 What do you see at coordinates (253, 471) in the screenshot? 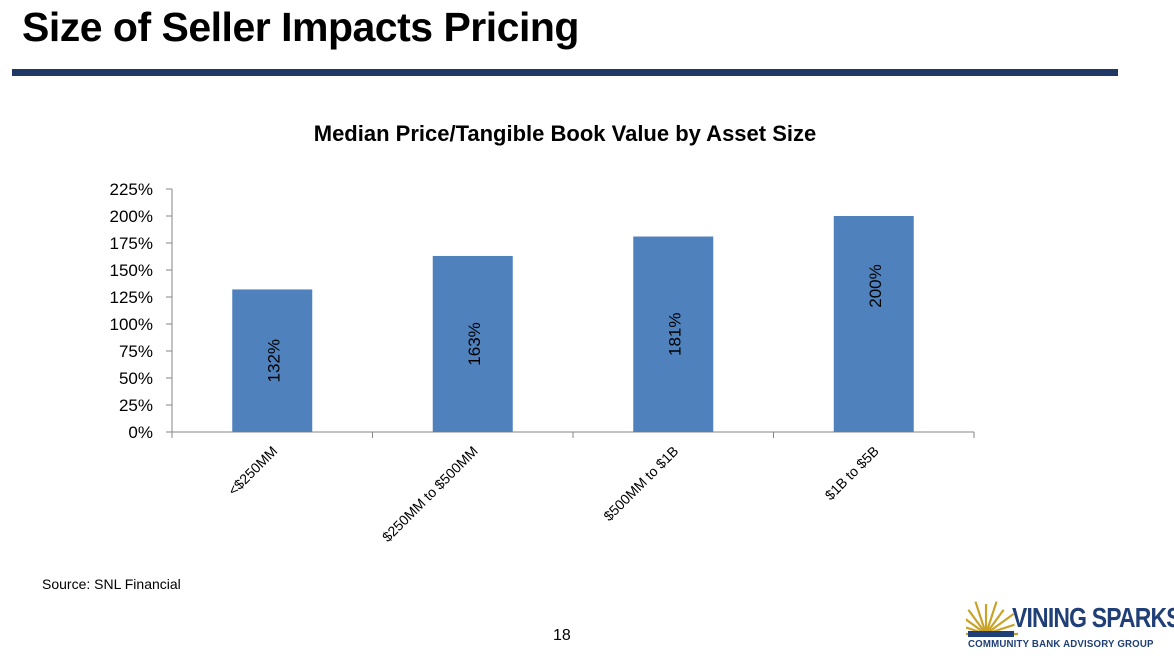
I see `category-label: <$250MM` at bounding box center [253, 471].